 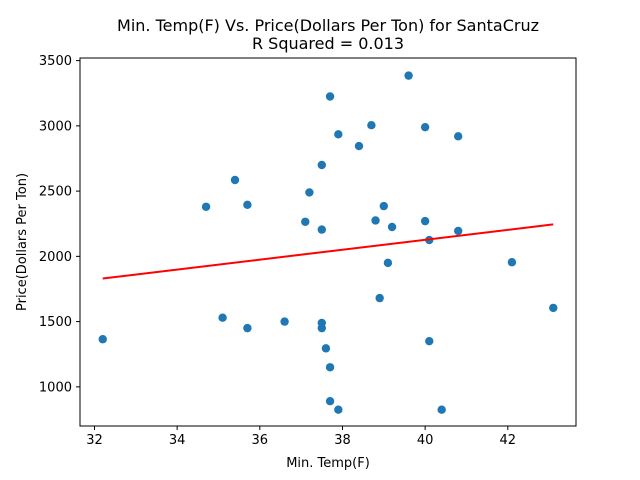 What do you see at coordinates (342, 440) in the screenshot?
I see `x-tick-label-38: 38` at bounding box center [342, 440].